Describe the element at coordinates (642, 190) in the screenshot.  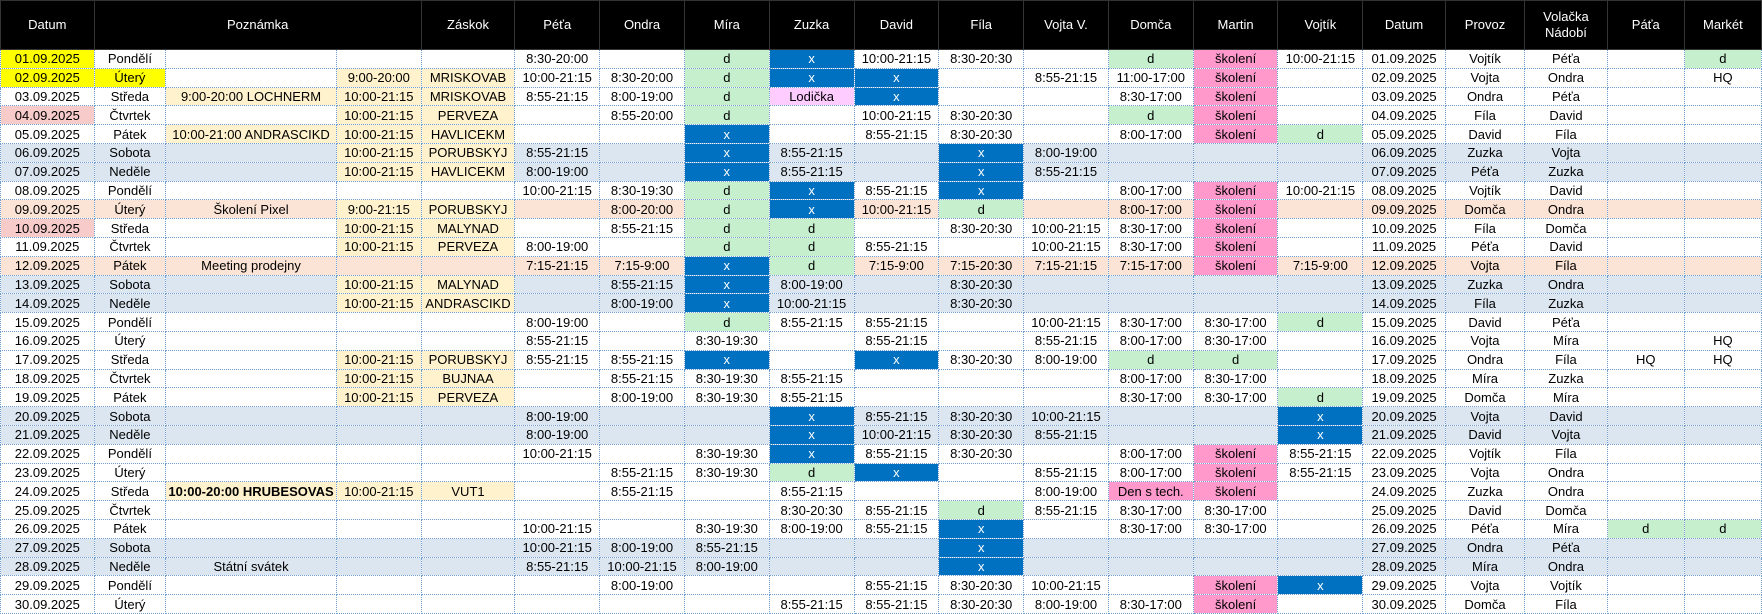
I see `cell-ondra: 8:30-19:30` at that location.